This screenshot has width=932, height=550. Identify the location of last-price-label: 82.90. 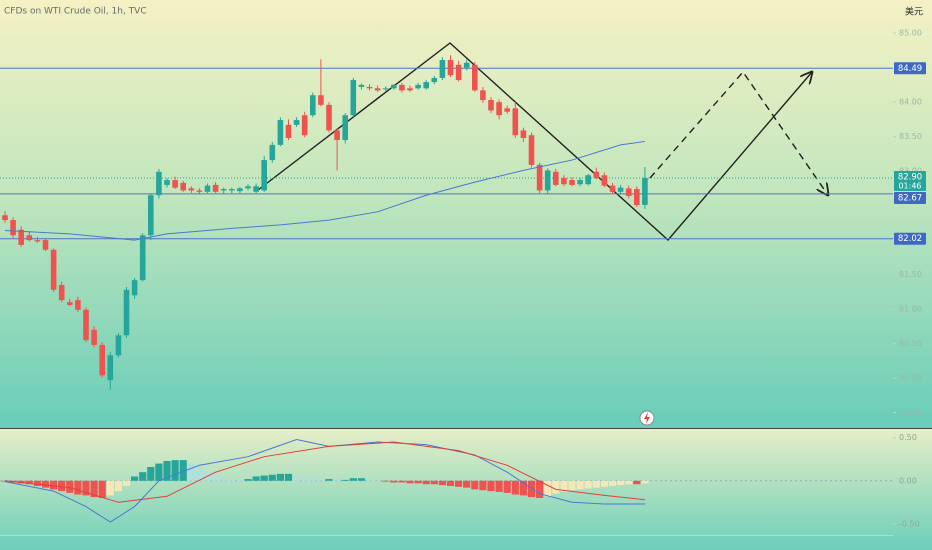
(910, 178).